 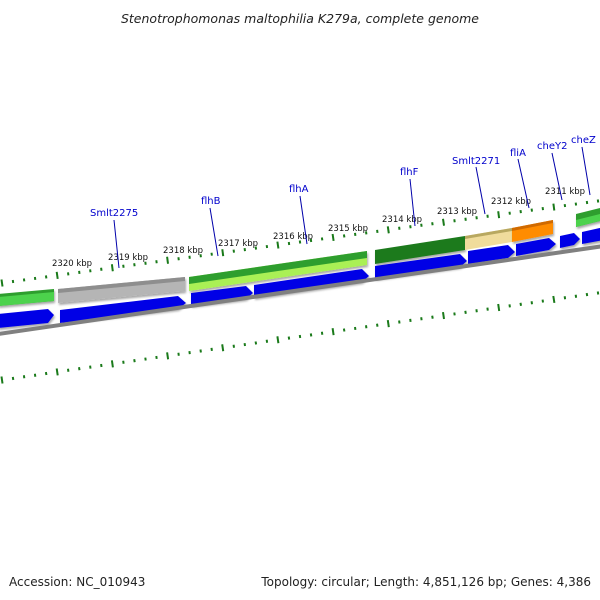 I want to click on scale-label: 2313 kbp, so click(x=457, y=212).